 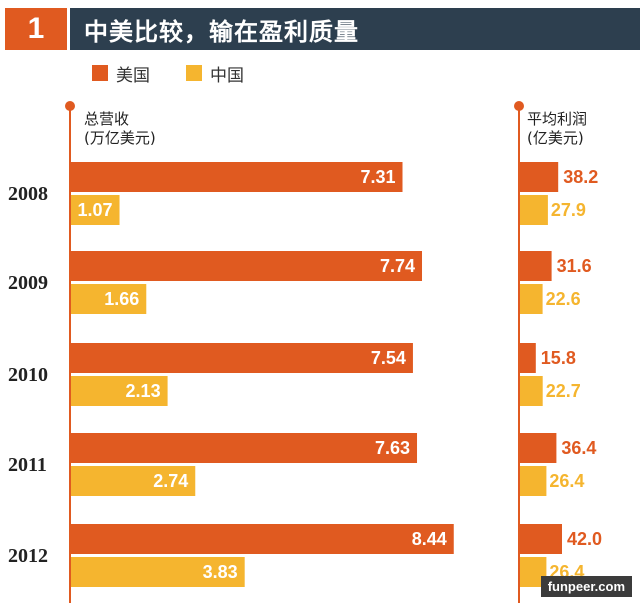 I want to click on revenue-label-us-2009: 7.74, so click(x=397, y=266).